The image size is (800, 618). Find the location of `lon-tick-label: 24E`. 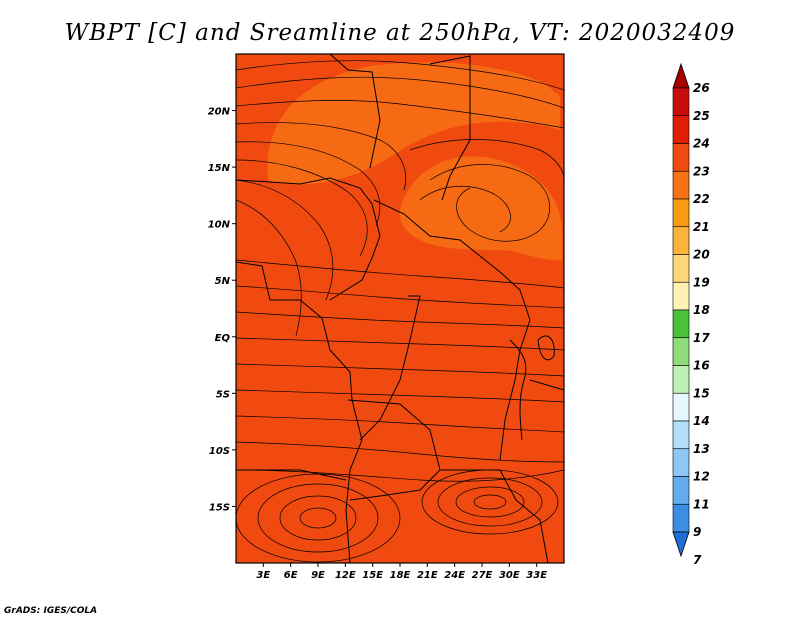

lon-tick-label: 24E is located at coordinates (454, 575).